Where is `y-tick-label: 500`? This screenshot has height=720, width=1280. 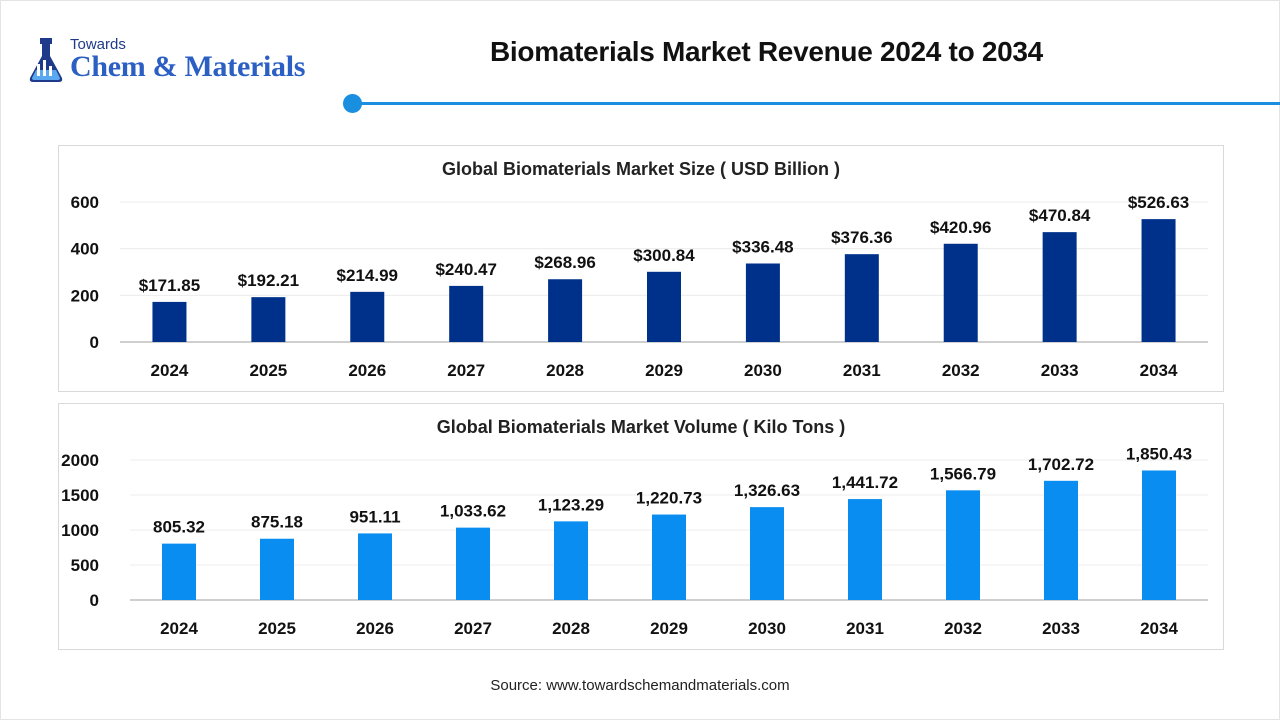
y-tick-label: 500 is located at coordinates (85, 565).